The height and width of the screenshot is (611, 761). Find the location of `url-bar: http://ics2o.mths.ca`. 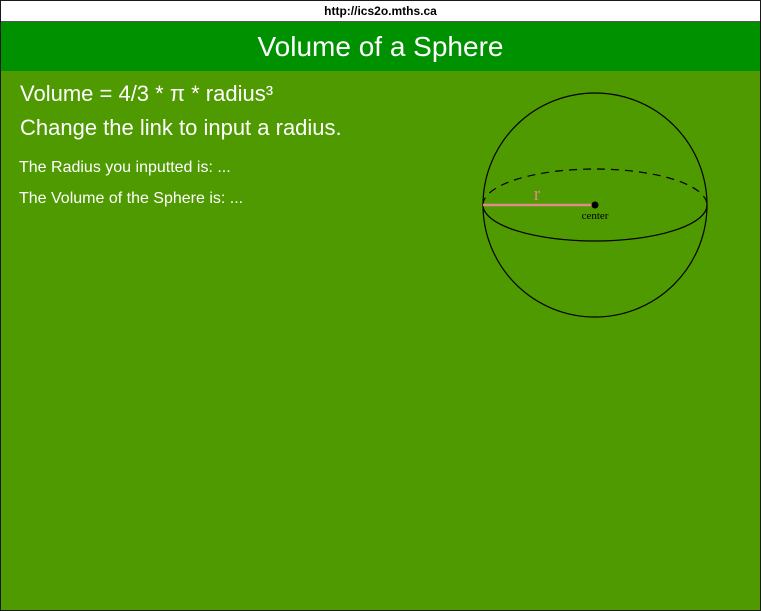

url-bar: http://ics2o.mths.ca is located at coordinates (380, 11).